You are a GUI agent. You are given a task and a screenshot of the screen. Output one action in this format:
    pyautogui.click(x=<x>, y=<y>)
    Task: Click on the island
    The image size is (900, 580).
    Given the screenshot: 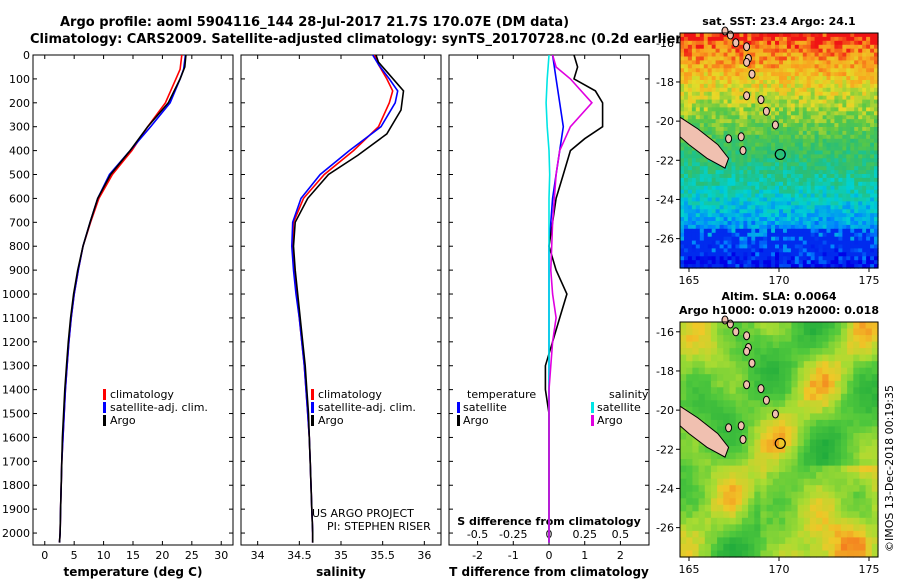 What is the action you would take?
    pyautogui.click(x=747, y=351)
    